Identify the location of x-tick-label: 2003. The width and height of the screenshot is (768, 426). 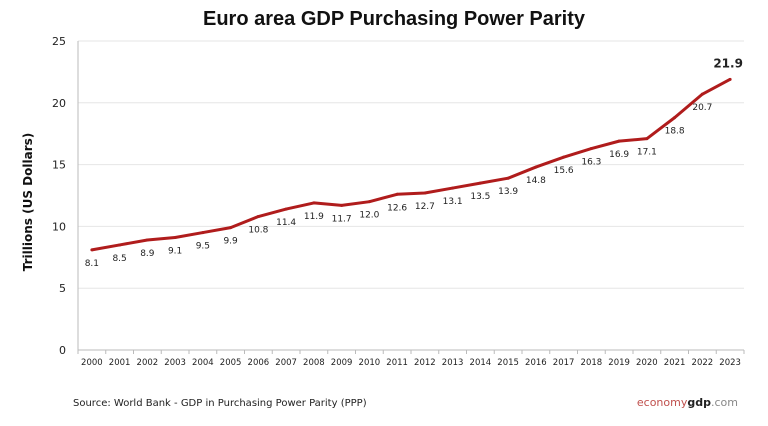
(175, 363).